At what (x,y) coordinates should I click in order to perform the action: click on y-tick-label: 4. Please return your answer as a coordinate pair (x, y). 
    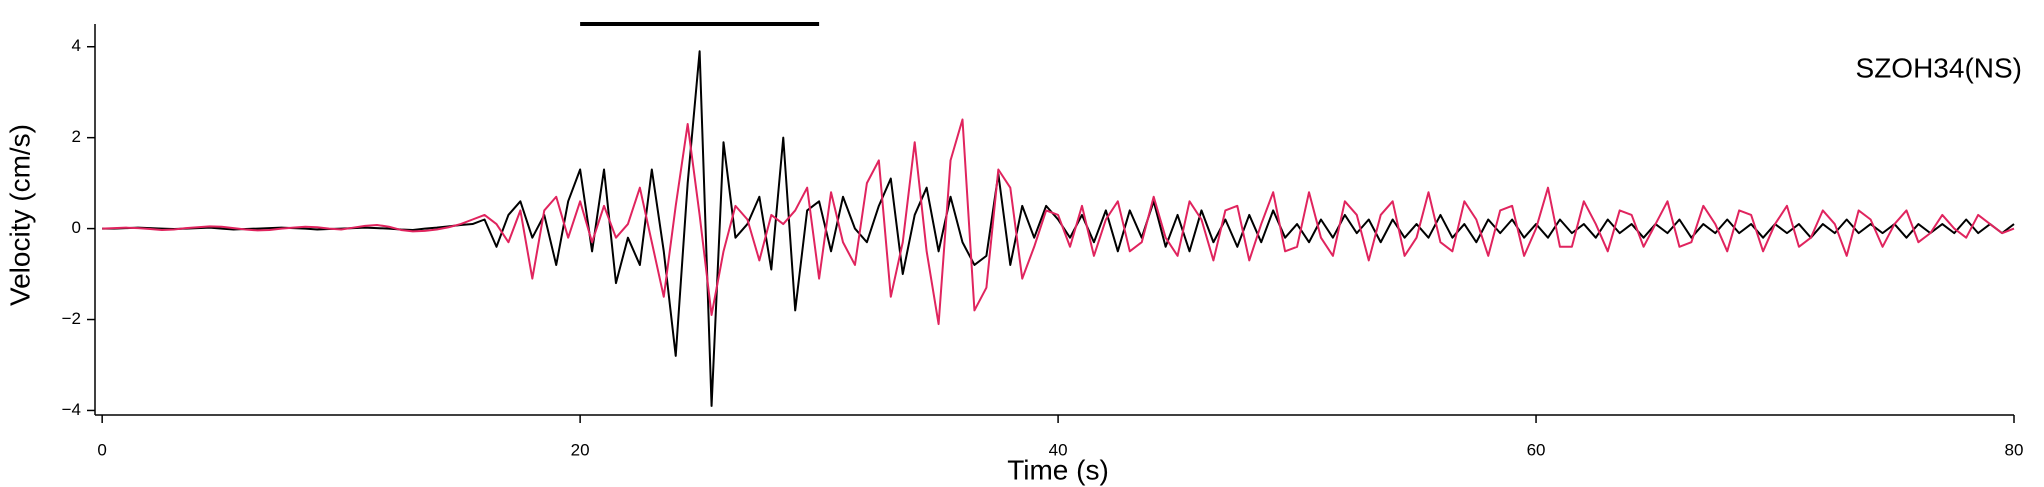
    Looking at the image, I should click on (76, 45).